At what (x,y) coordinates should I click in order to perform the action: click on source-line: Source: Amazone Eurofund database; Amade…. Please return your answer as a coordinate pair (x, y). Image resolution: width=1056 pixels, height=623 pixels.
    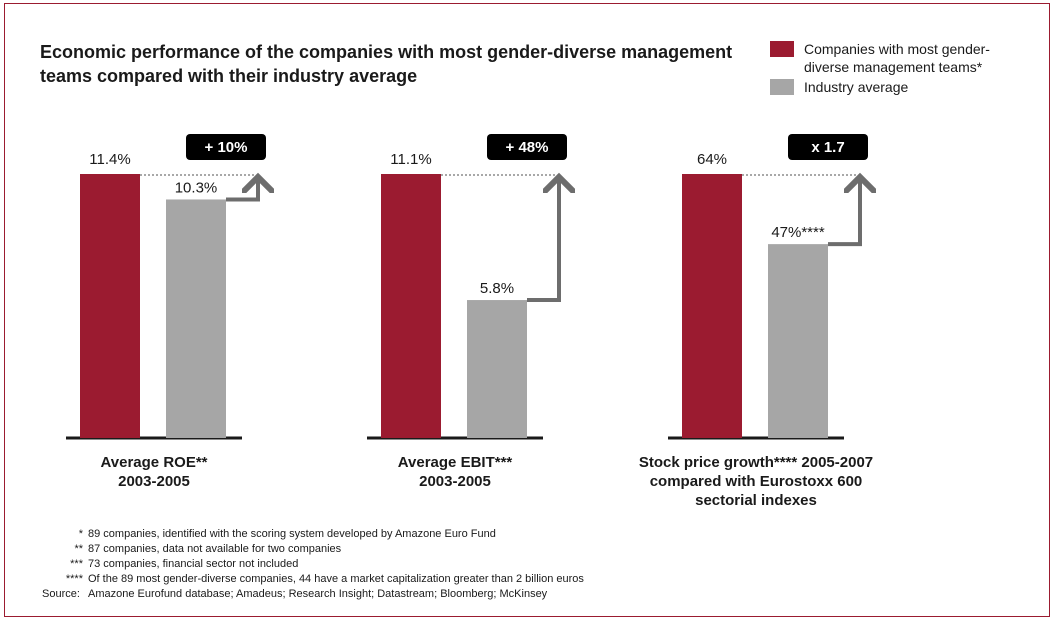
    Looking at the image, I should click on (520, 594).